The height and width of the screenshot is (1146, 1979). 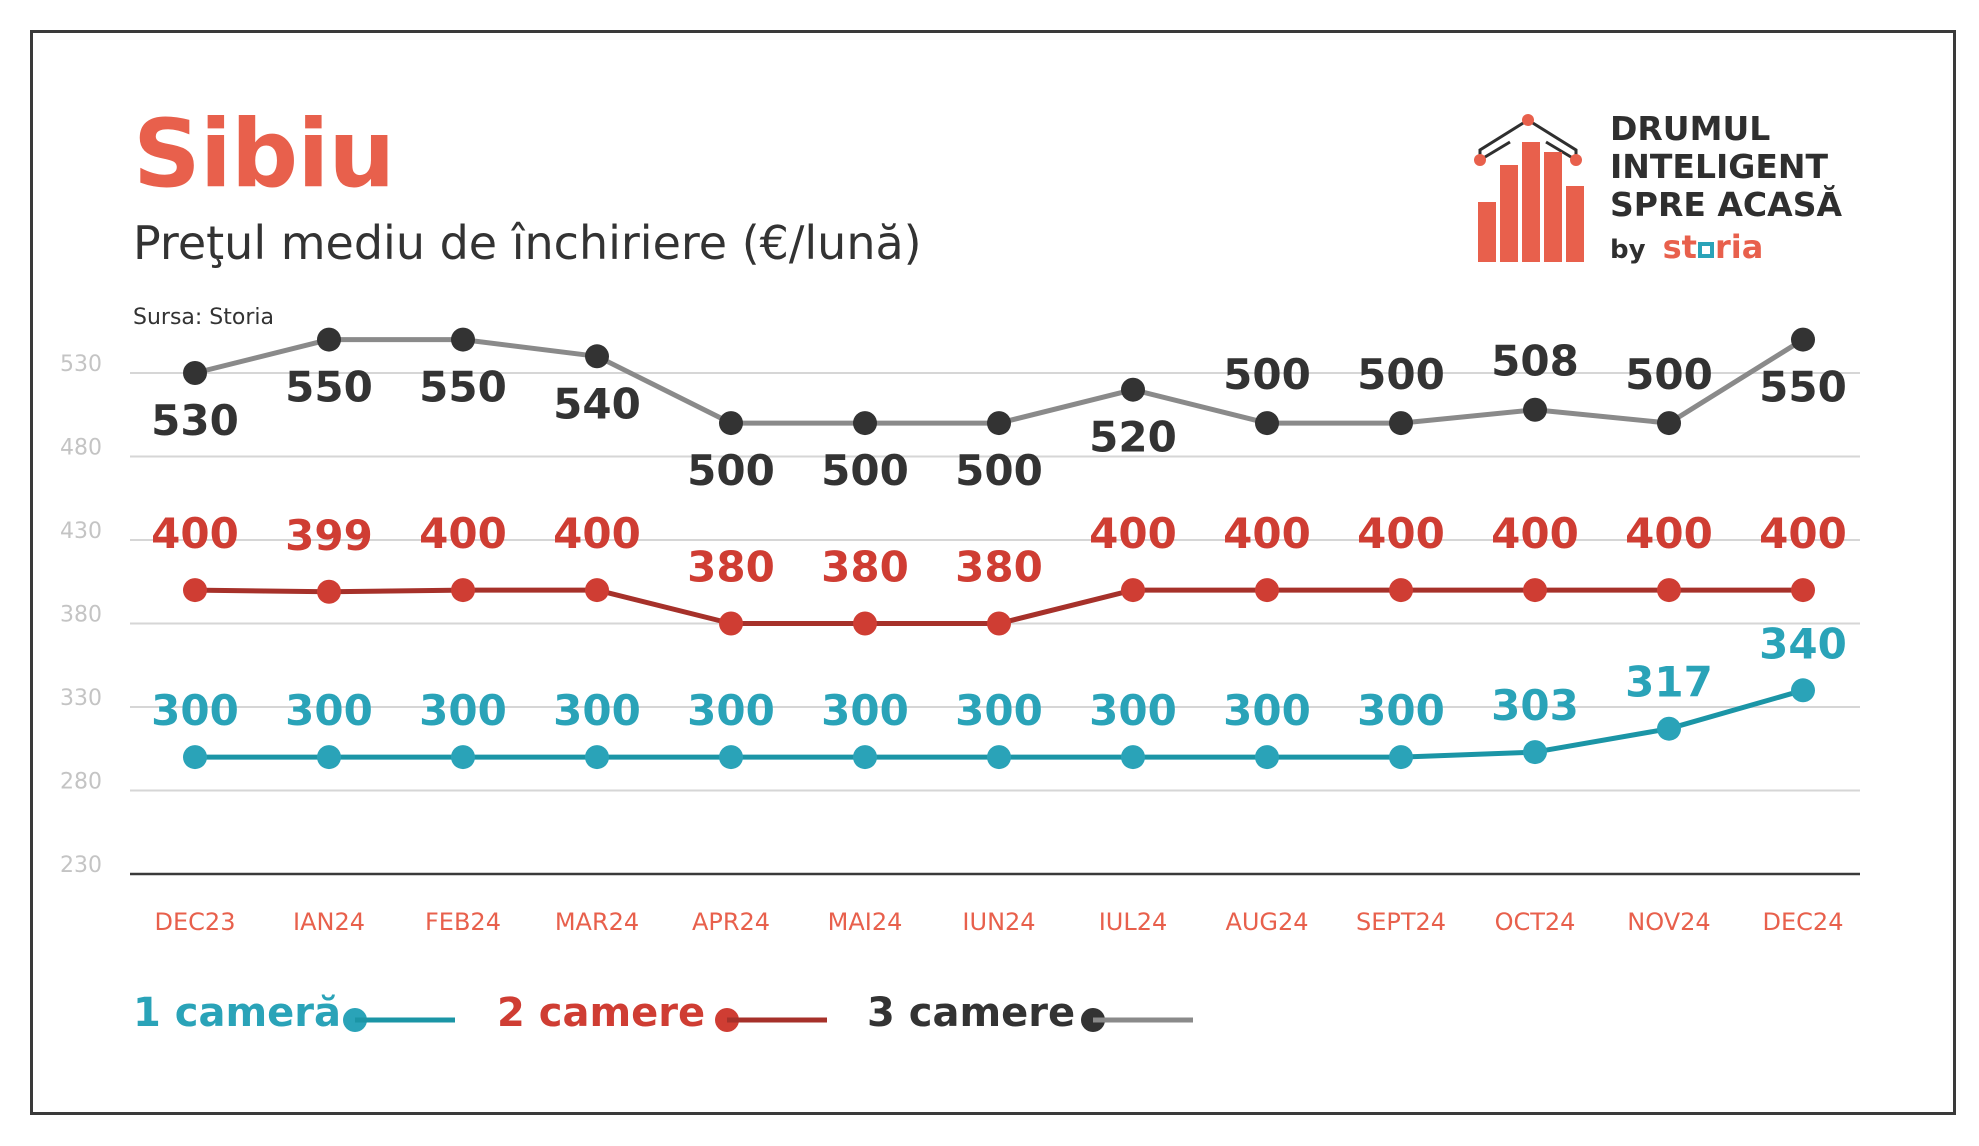 I want to click on logo-line-3: SPRE ACASĂ, so click(x=1726, y=204).